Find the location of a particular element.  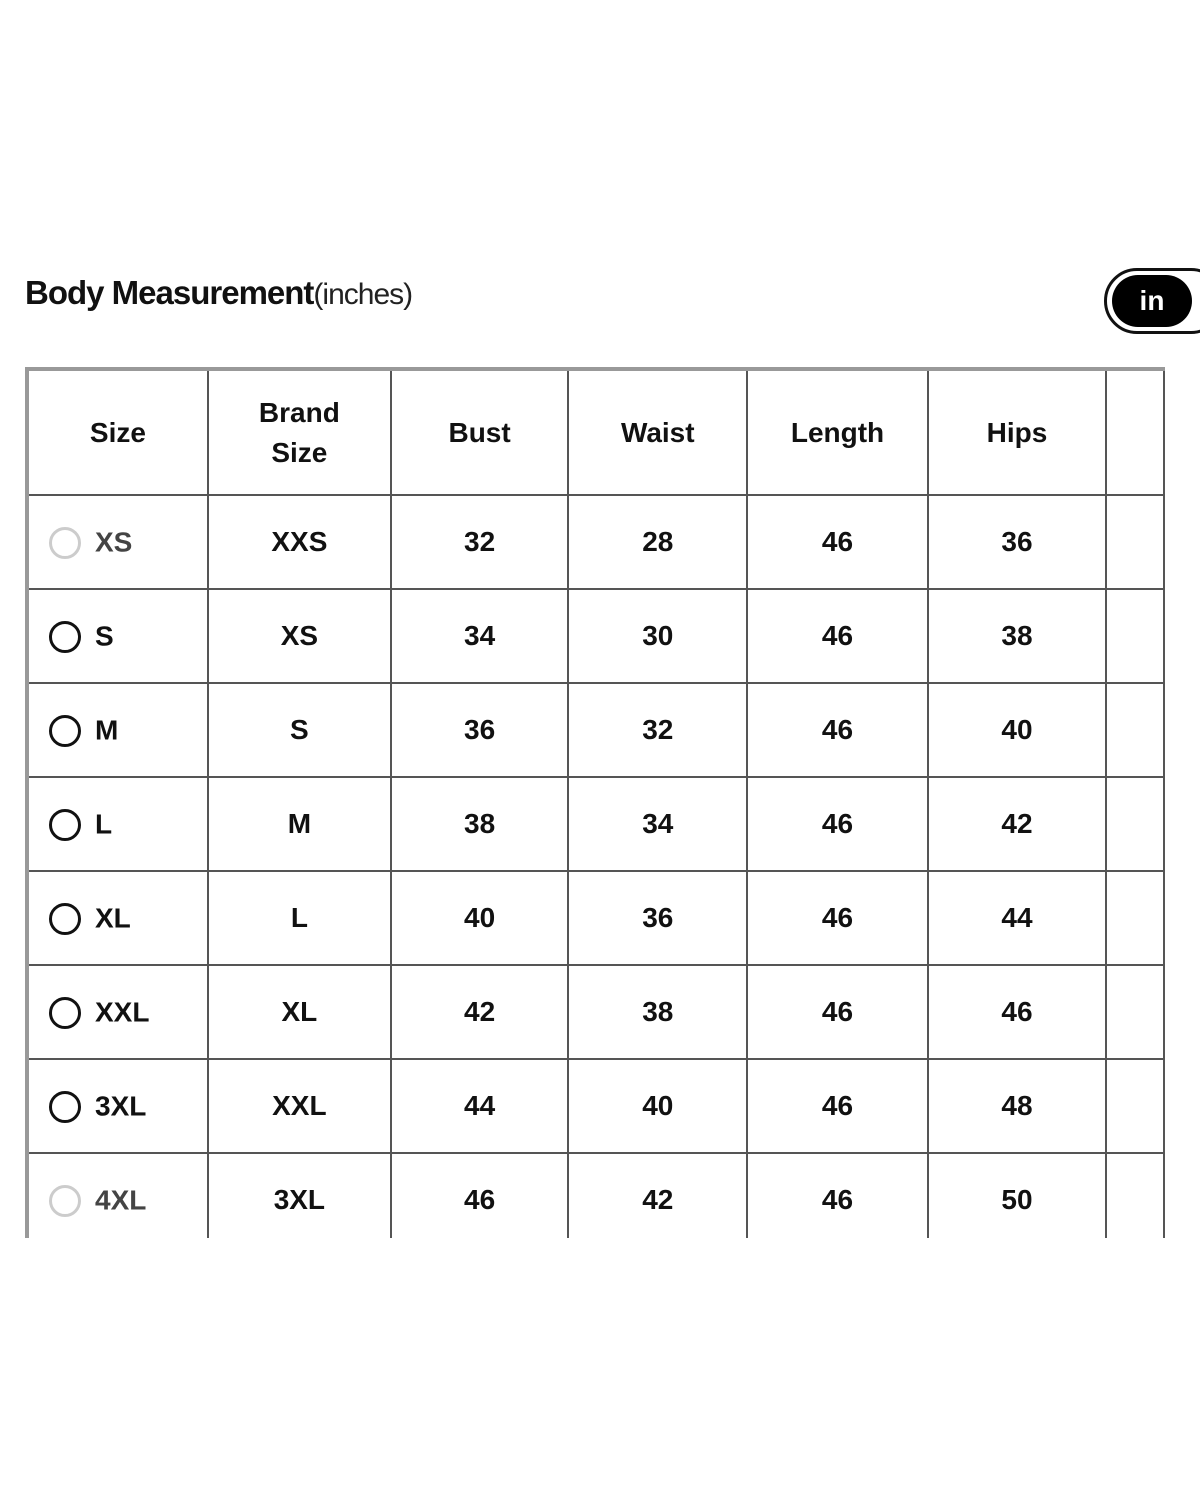

column-header: Length is located at coordinates (837, 432).